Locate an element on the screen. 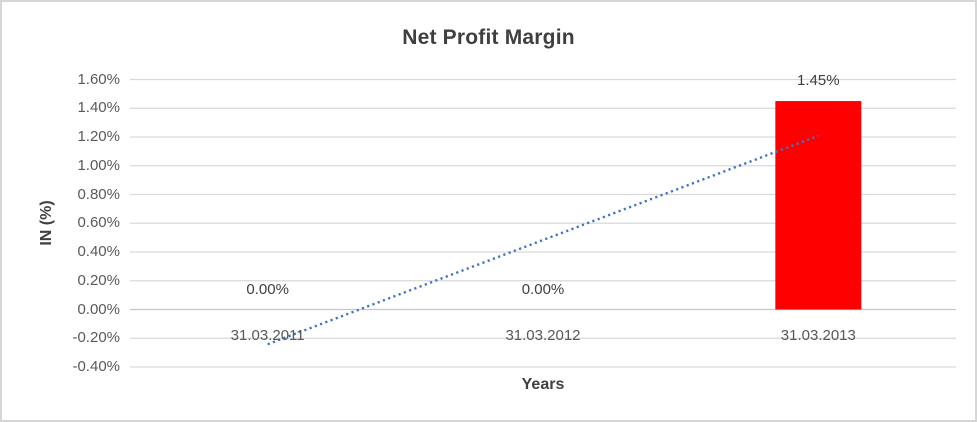  y-tick-label: 0.40% is located at coordinates (98, 251).